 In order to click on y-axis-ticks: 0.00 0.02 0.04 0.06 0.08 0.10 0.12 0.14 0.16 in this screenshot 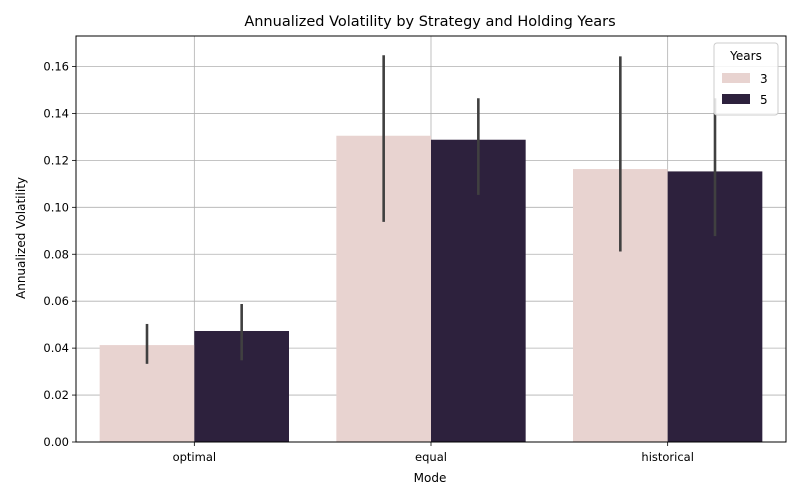, I will do `click(59, 254)`.